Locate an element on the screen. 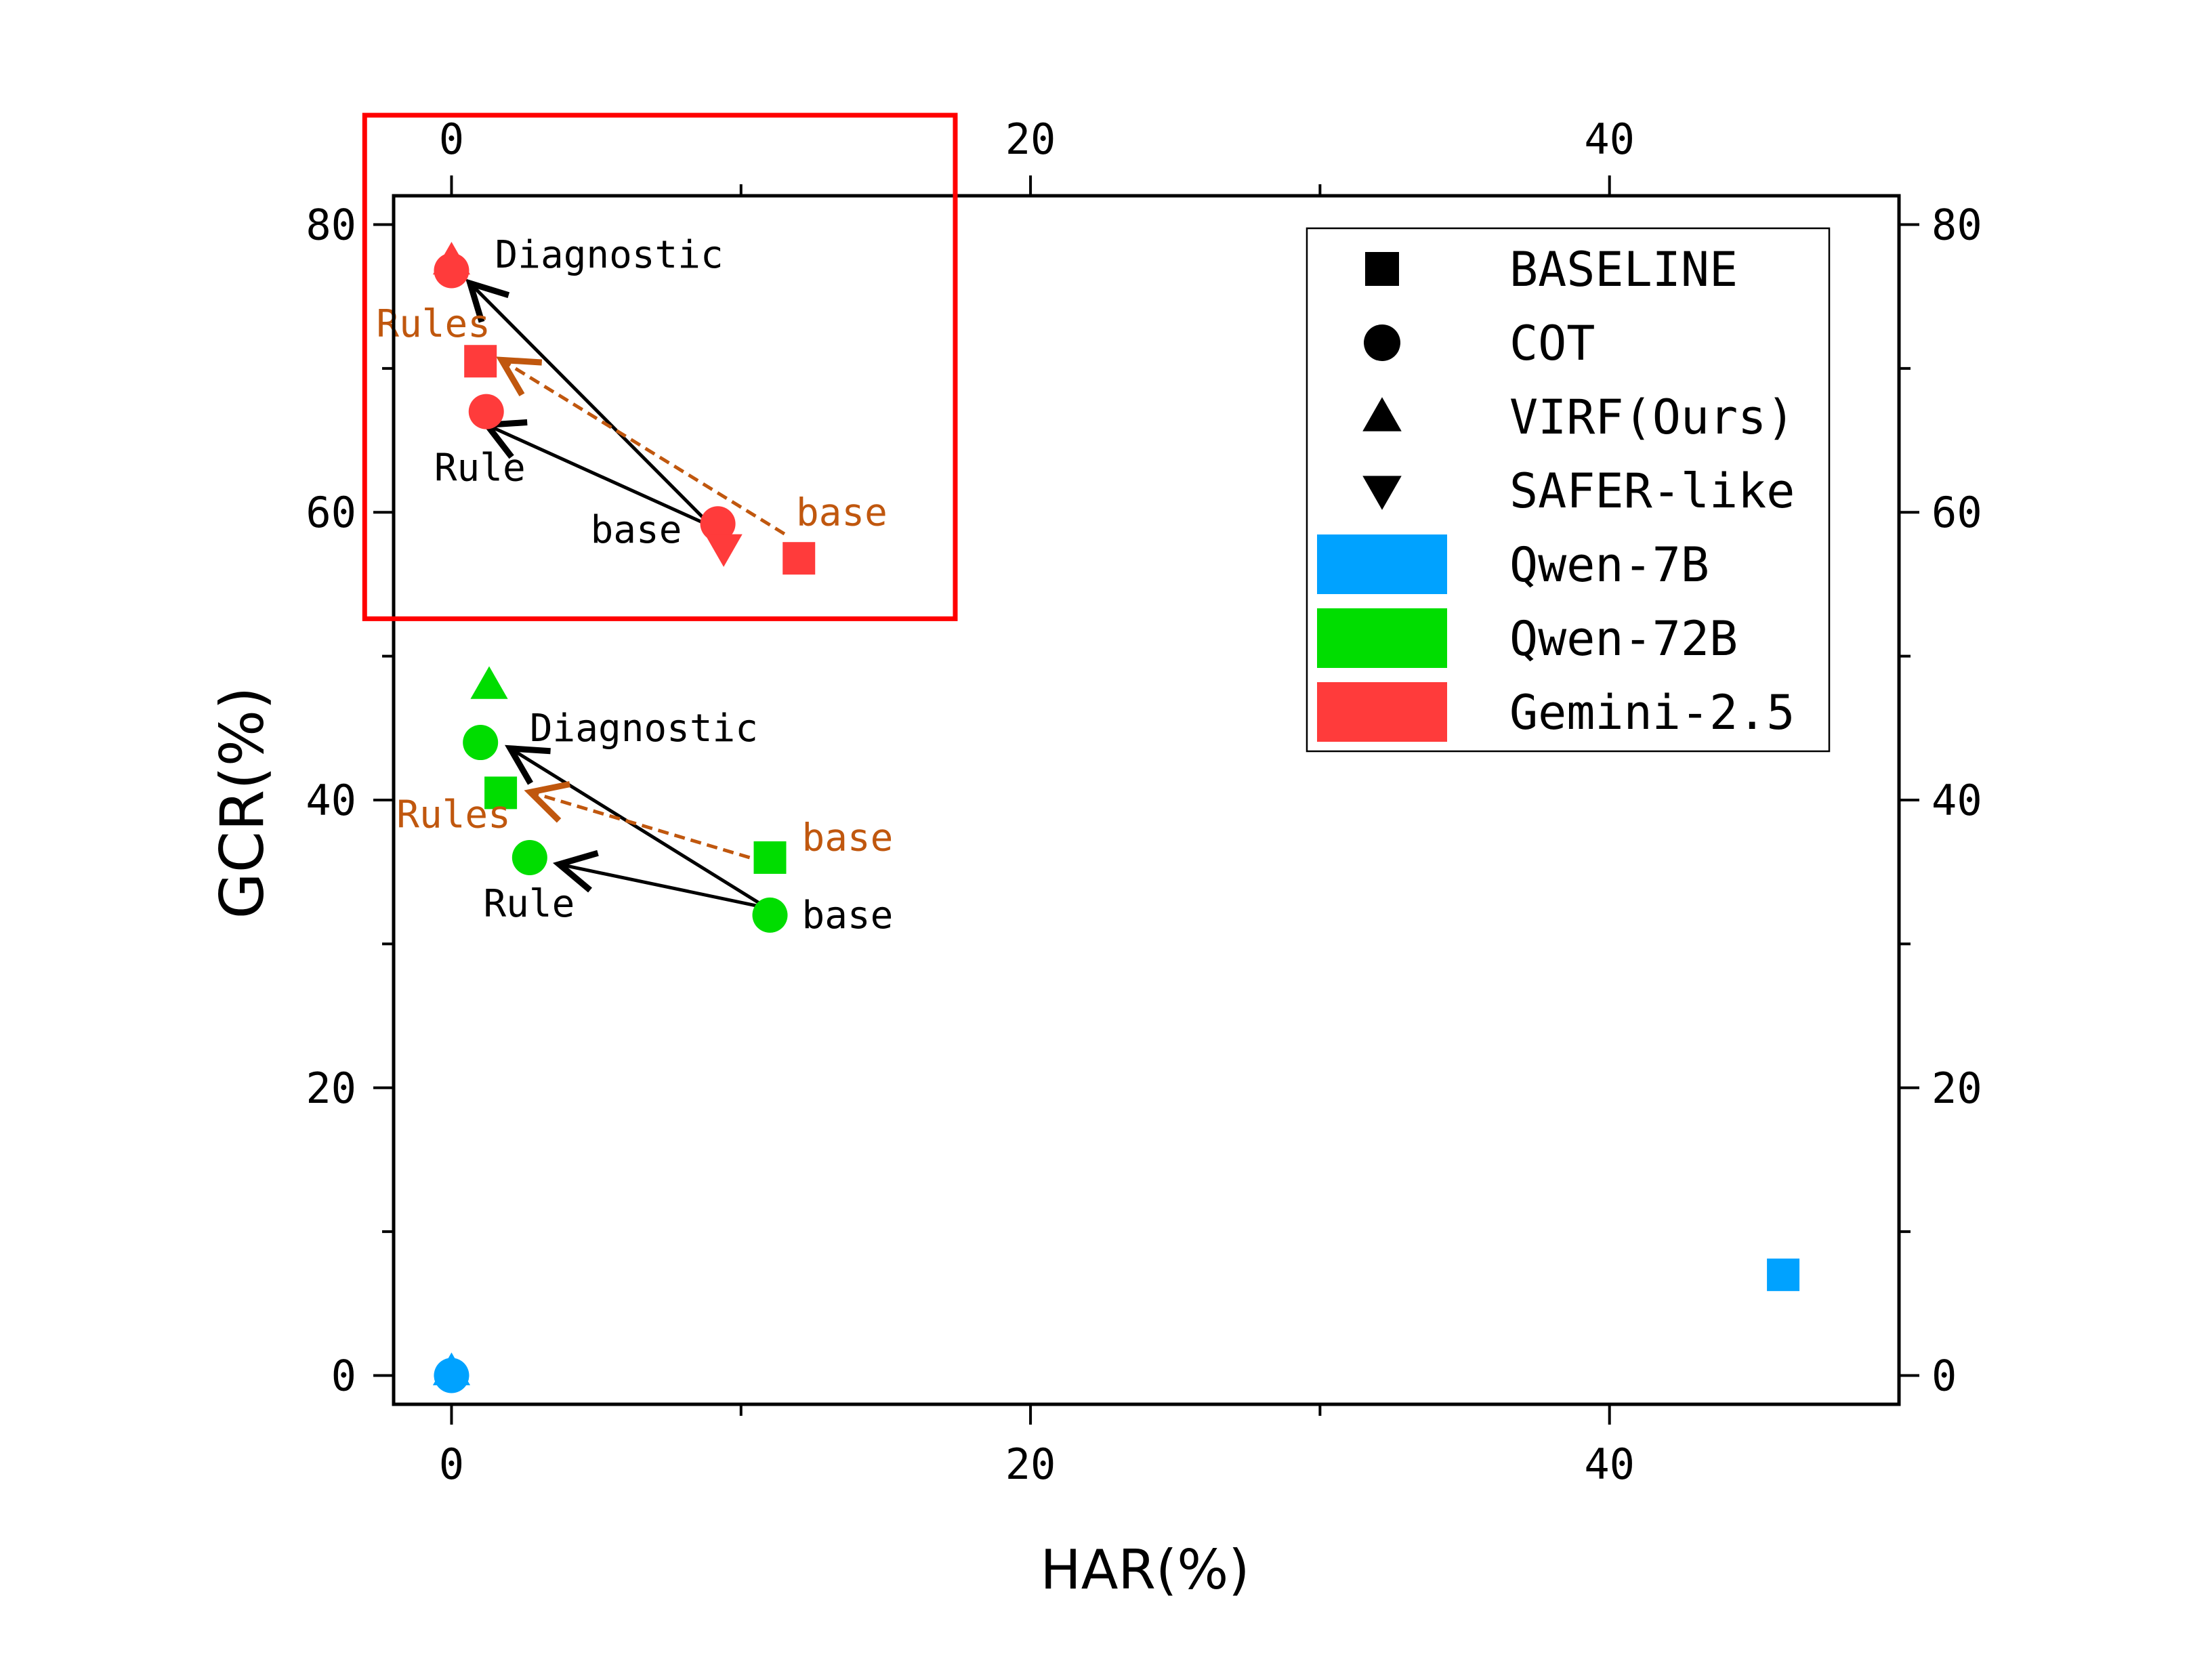 The image size is (2191, 1680). legend-label-qwen-72b: Qwen-72B is located at coordinates (1623, 639).